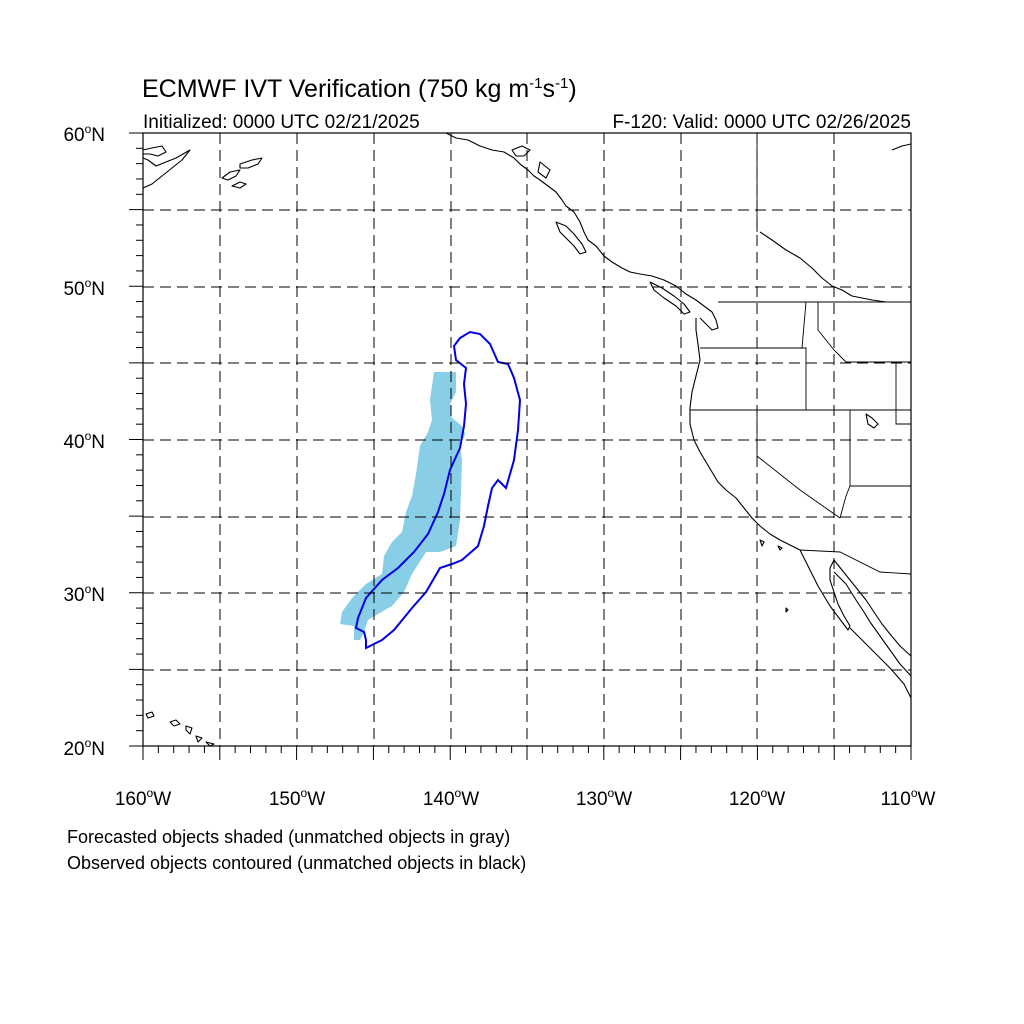 The image size is (1024, 1024). What do you see at coordinates (281, 122) in the screenshot?
I see `init-time: Initialized: 0000 UTC 02/21/2025` at bounding box center [281, 122].